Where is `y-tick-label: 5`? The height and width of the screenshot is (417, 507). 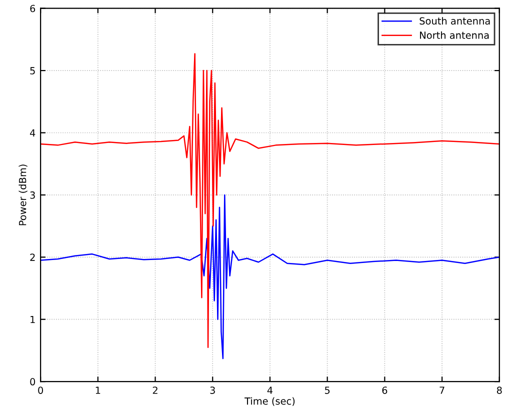 y-tick-label: 5 is located at coordinates (32, 70).